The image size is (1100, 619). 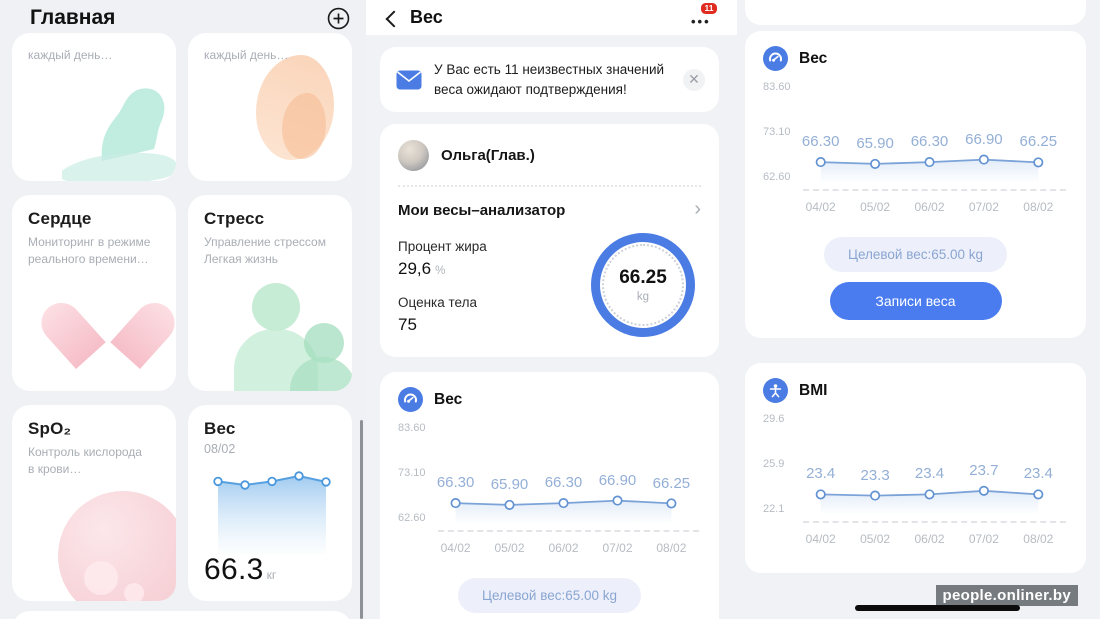 What do you see at coordinates (1038, 142) in the screenshot?
I see `data-point-label: 66.25` at bounding box center [1038, 142].